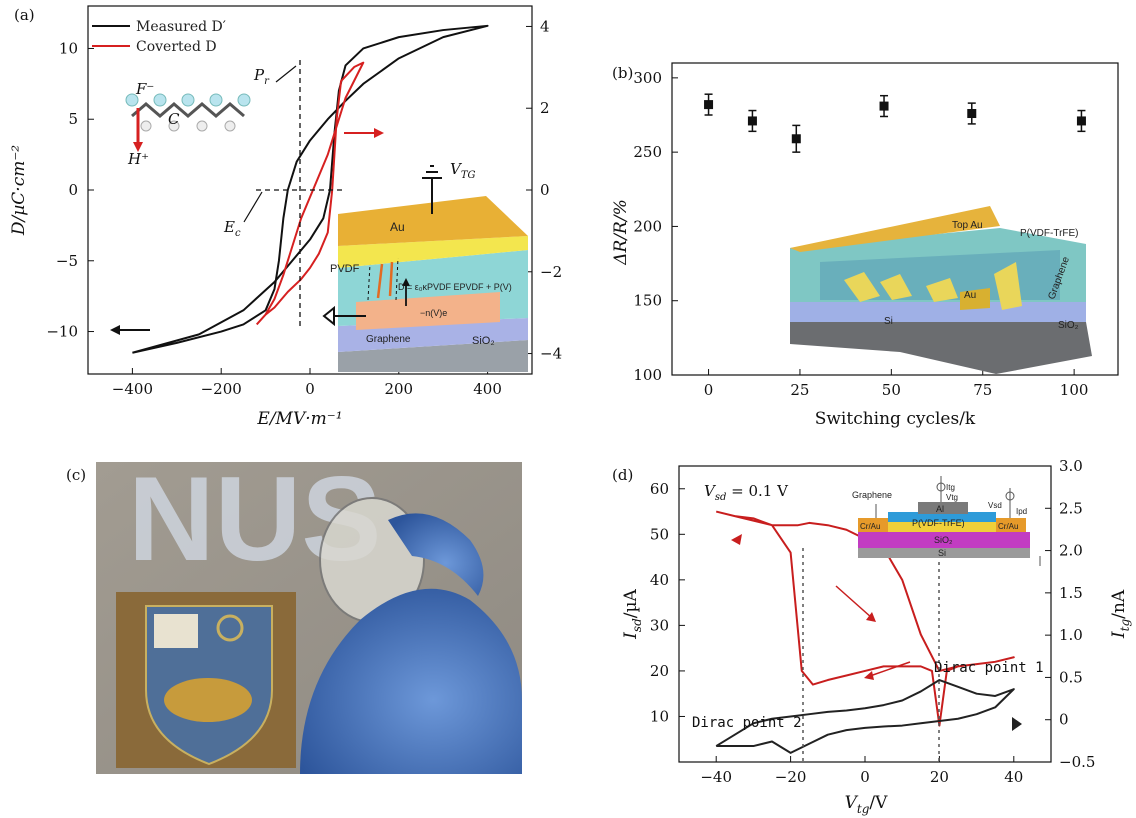 The height and width of the screenshot is (818, 1136). What do you see at coordinates (872, 495) in the screenshot?
I see `inset-d-graphene: Graphene` at bounding box center [872, 495].